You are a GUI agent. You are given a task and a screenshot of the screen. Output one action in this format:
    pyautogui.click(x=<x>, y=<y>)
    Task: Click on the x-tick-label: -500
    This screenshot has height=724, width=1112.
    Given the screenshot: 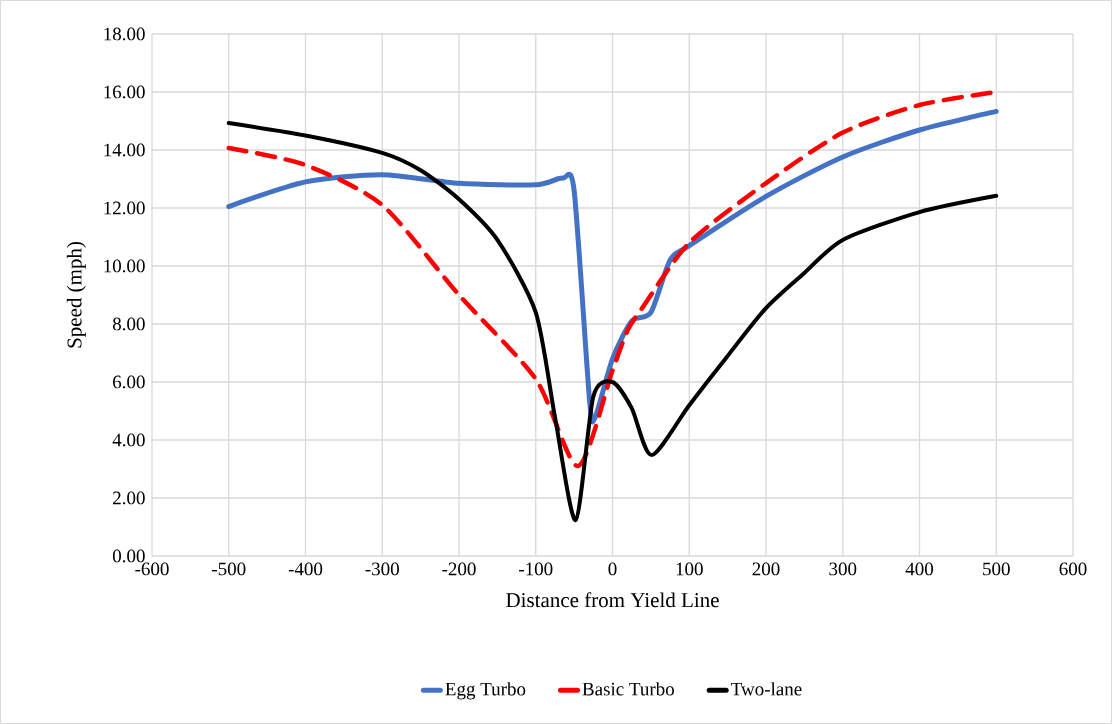 What is the action you would take?
    pyautogui.click(x=229, y=569)
    